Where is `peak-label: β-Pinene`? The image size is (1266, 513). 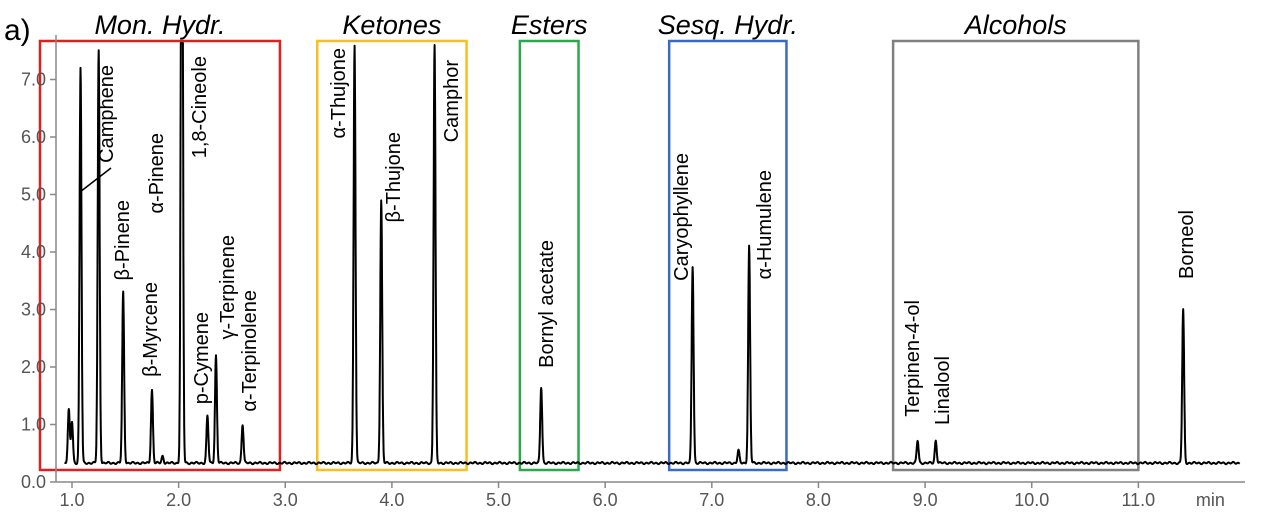 peak-label: β-Pinene is located at coordinates (123, 240).